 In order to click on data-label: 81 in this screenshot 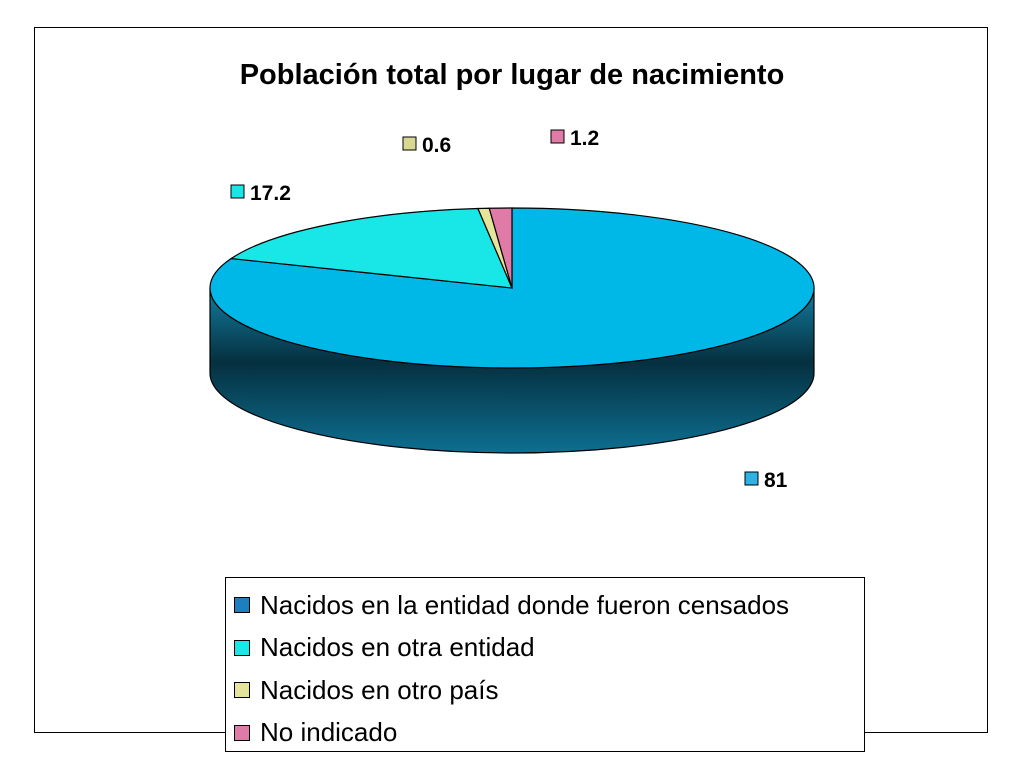, I will do `click(776, 480)`.